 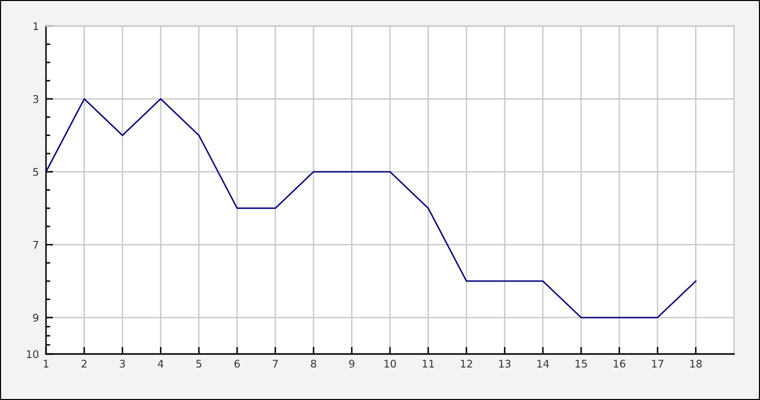 I want to click on y-tick-label: 1, so click(x=36, y=26).